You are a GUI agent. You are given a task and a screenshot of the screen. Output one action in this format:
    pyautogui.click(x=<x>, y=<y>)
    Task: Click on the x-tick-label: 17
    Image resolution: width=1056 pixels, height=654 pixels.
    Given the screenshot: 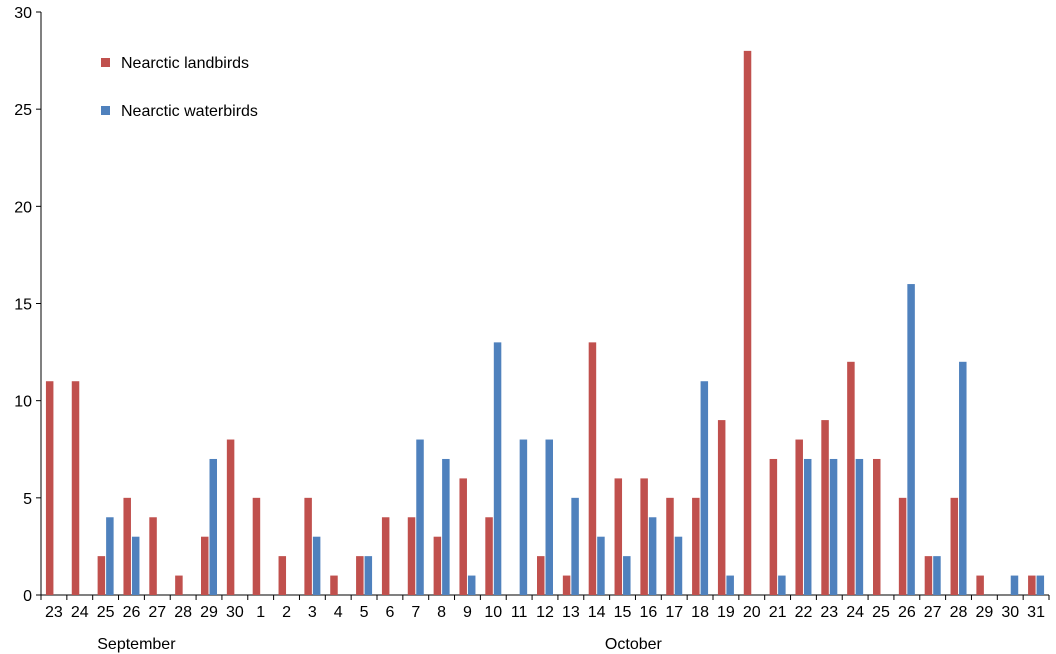 What is the action you would take?
    pyautogui.click(x=674, y=612)
    